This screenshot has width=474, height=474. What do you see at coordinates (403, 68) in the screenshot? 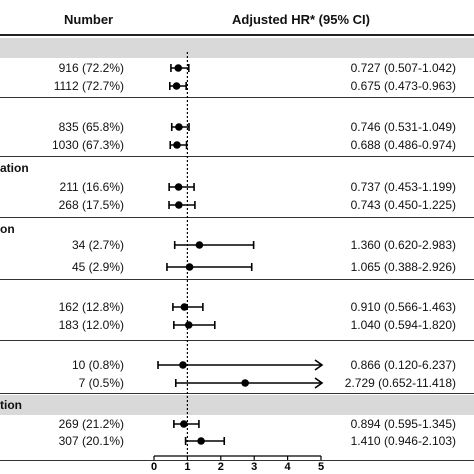
I see `row-hr-ci: 0.727 (0.507-1.042)` at bounding box center [403, 68].